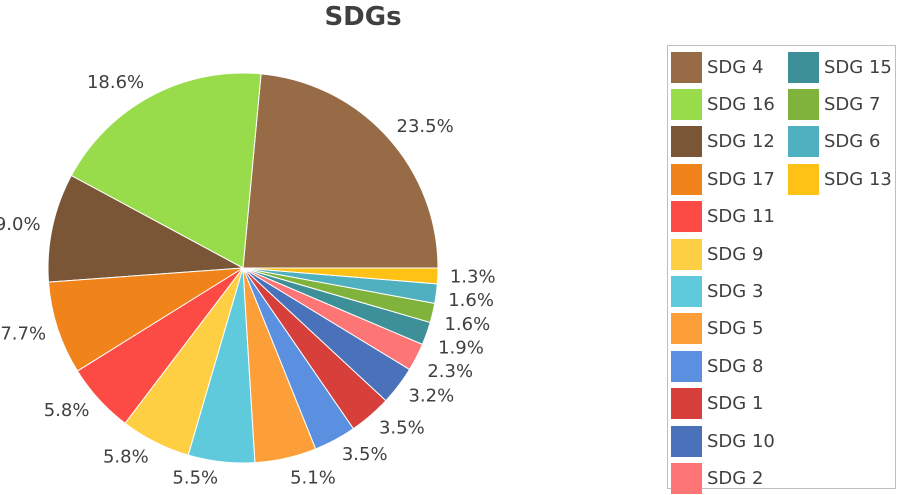  What do you see at coordinates (858, 67) in the screenshot?
I see `legend-label: SDG 15` at bounding box center [858, 67].